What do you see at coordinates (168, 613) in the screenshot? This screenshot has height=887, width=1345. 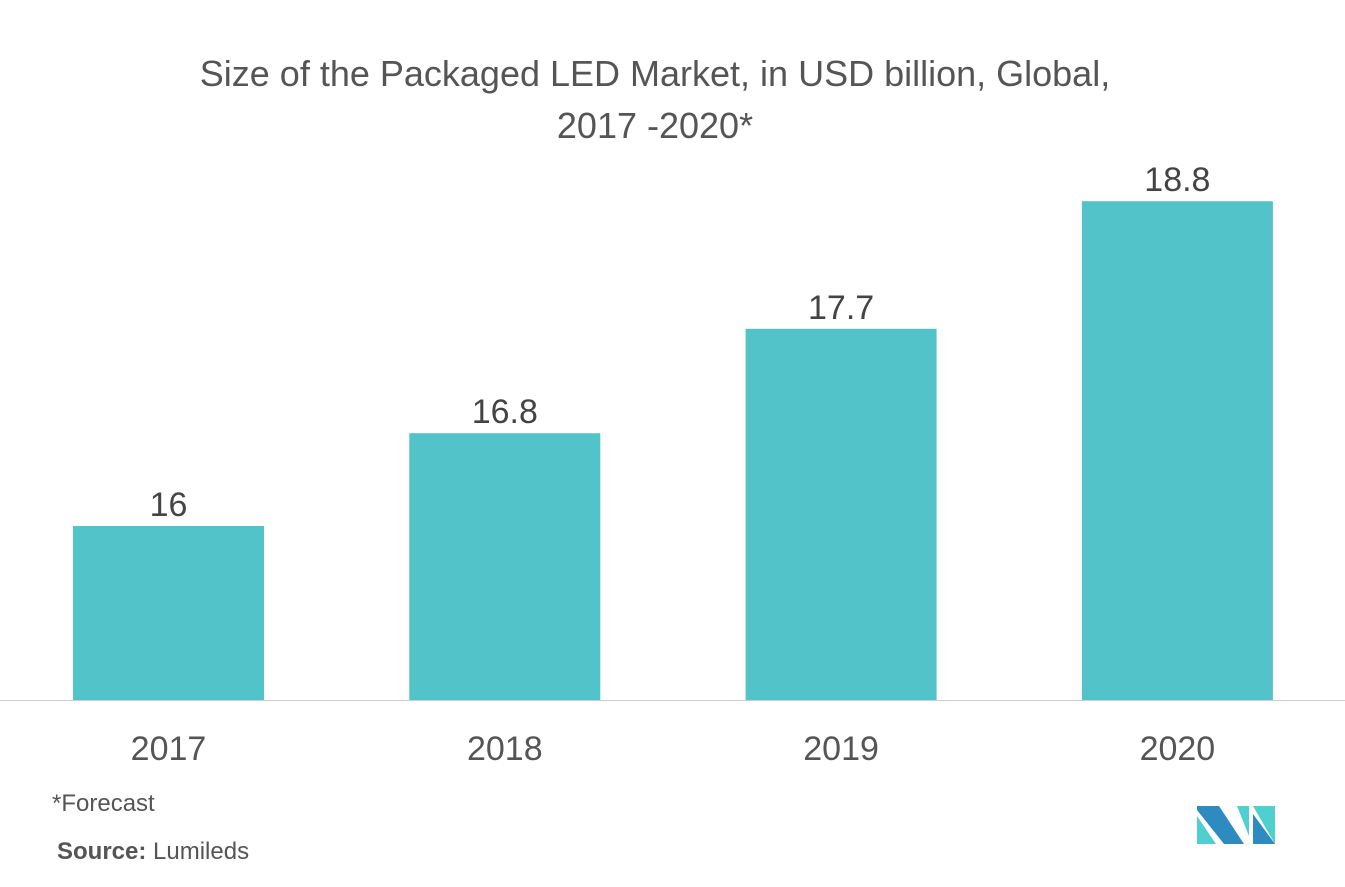 I see `bar-2017` at bounding box center [168, 613].